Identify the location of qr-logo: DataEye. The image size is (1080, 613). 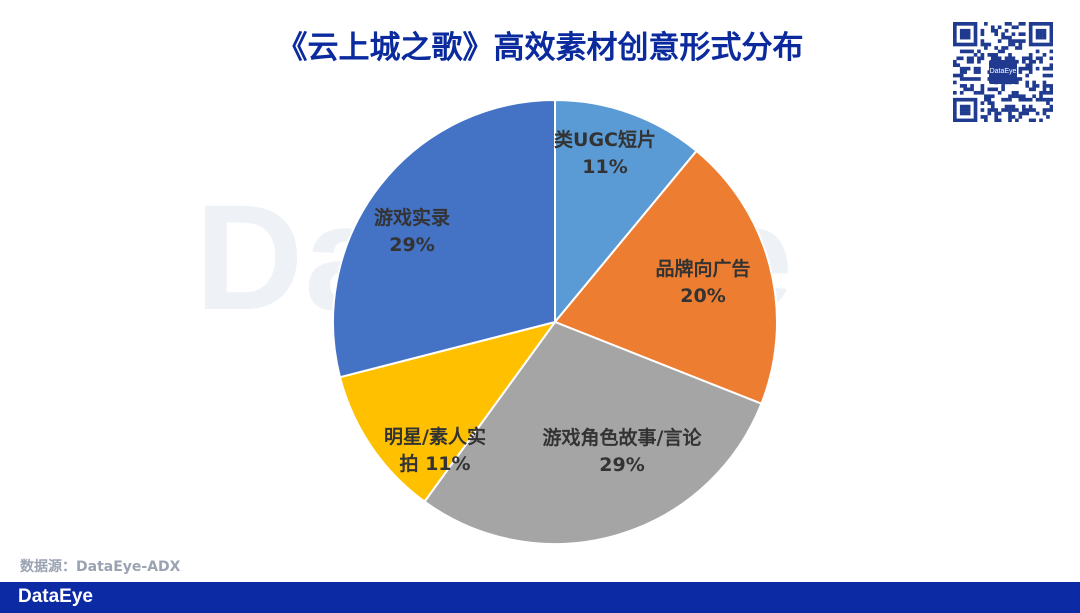
(1003, 72).